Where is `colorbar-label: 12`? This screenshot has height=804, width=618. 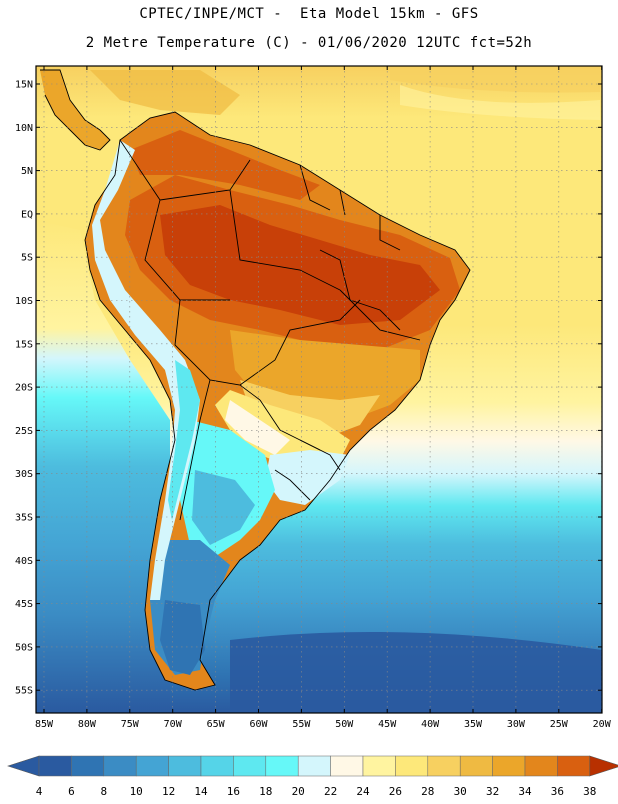 colorbar-label: 12 is located at coordinates (168, 791).